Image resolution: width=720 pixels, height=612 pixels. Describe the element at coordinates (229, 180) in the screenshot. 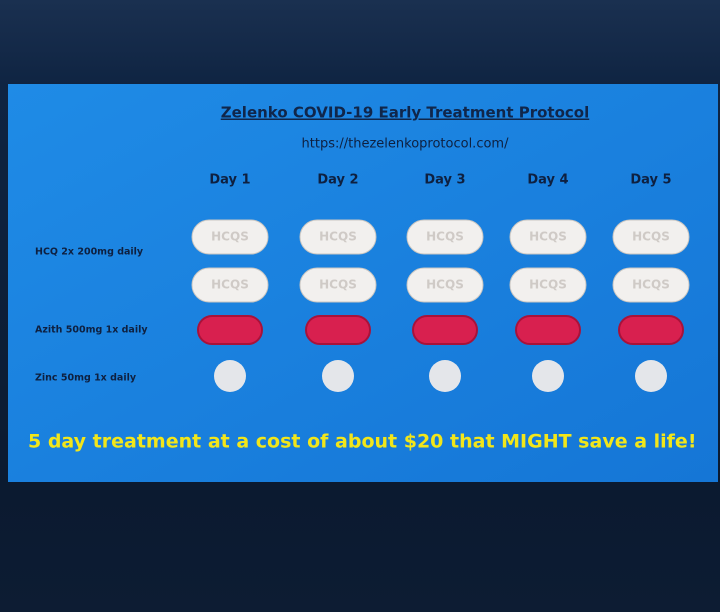

I see `day-header: Day 1` at that location.